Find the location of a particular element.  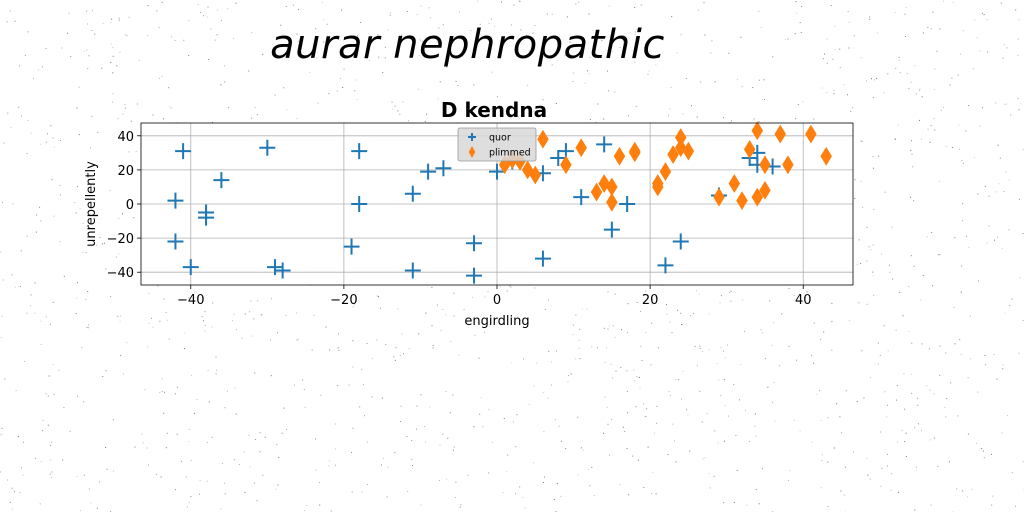

y-tick-label: −20 is located at coordinates (120, 239).